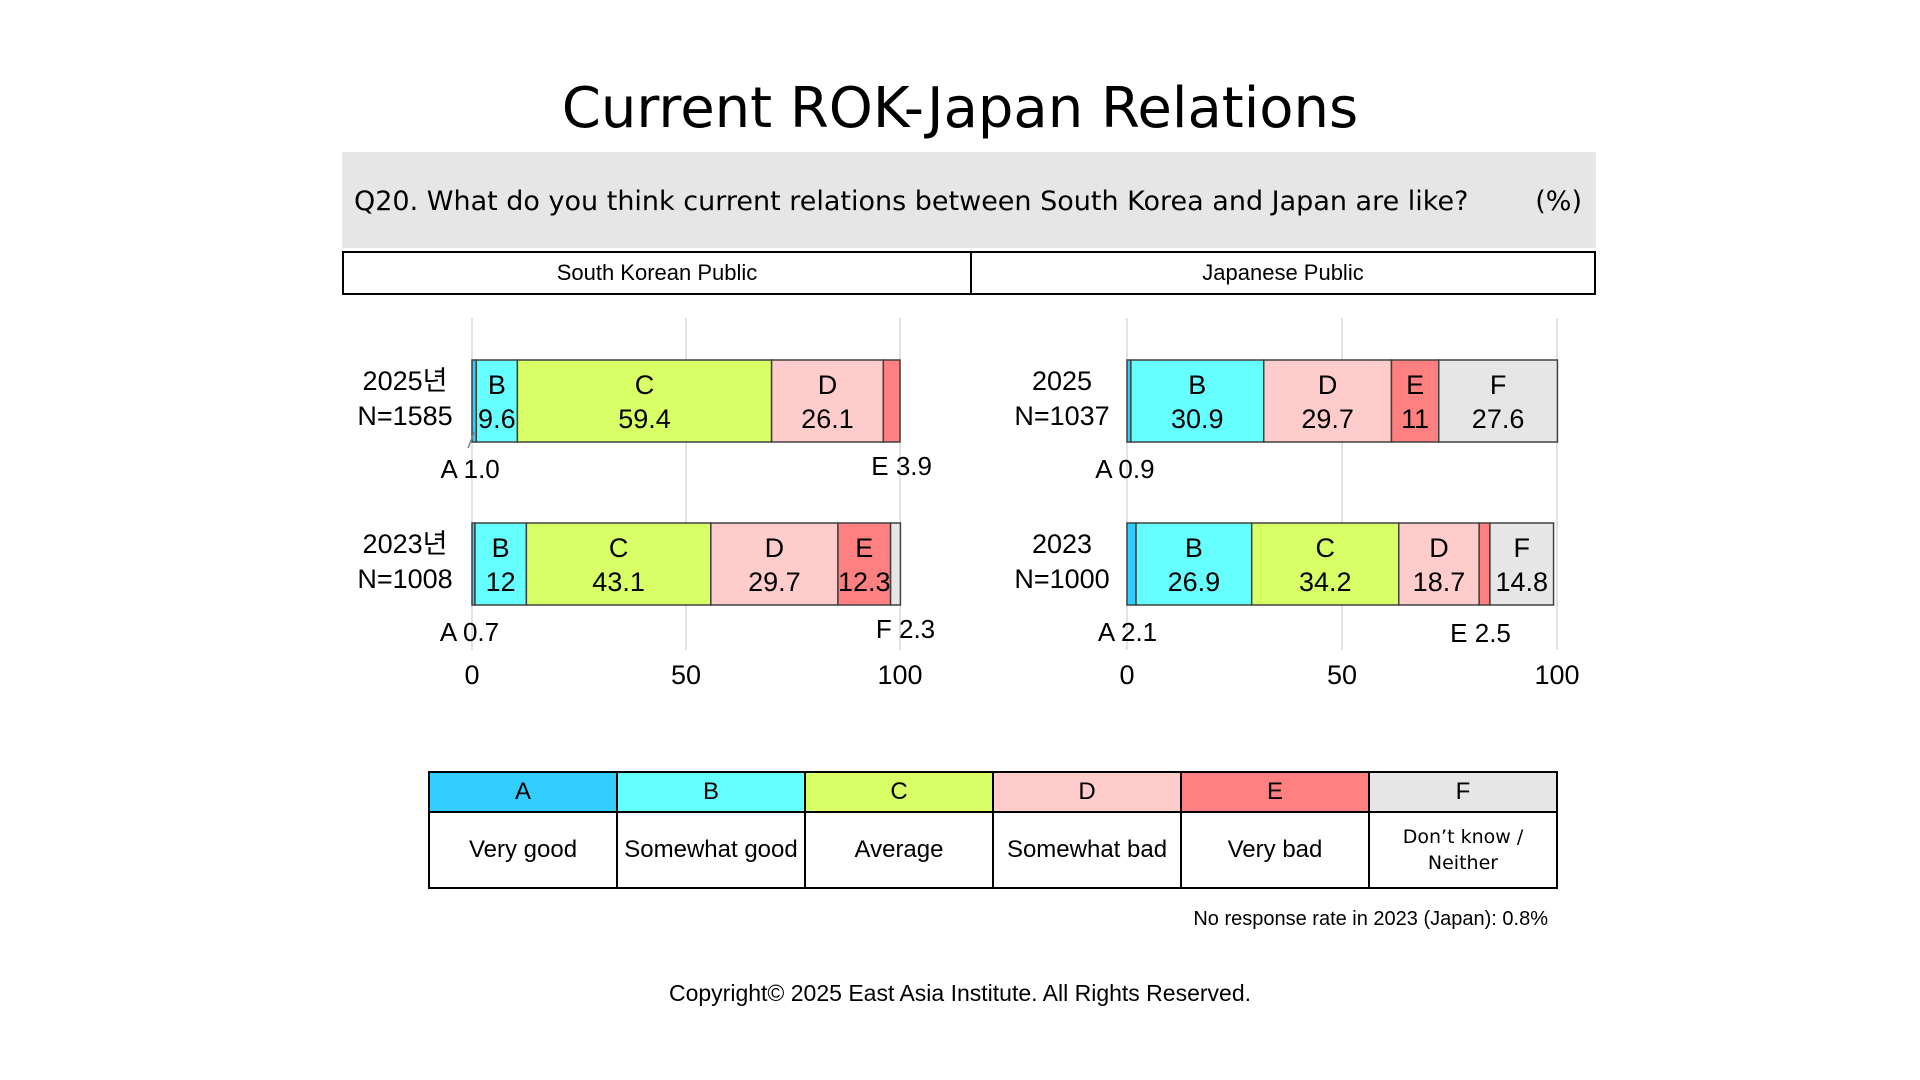 Image resolution: width=1920 pixels, height=1080 pixels. I want to click on row-n-label: N=1000, so click(1061, 579).